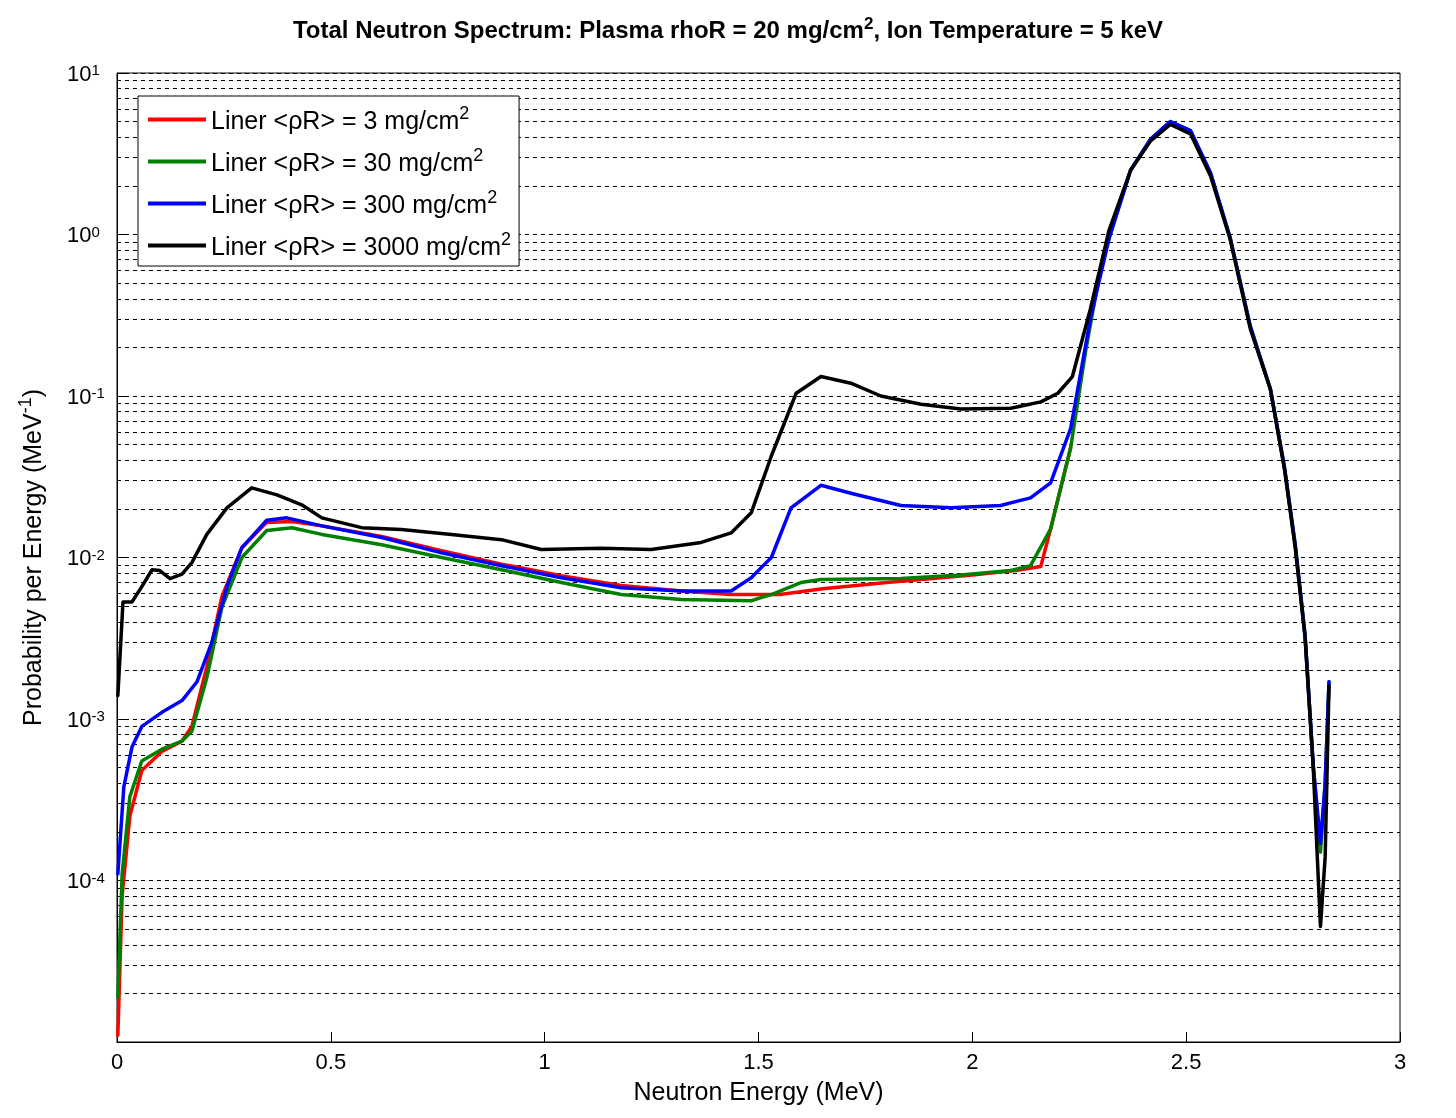  What do you see at coordinates (972, 1061) in the screenshot?
I see `x-tick-label: 2` at bounding box center [972, 1061].